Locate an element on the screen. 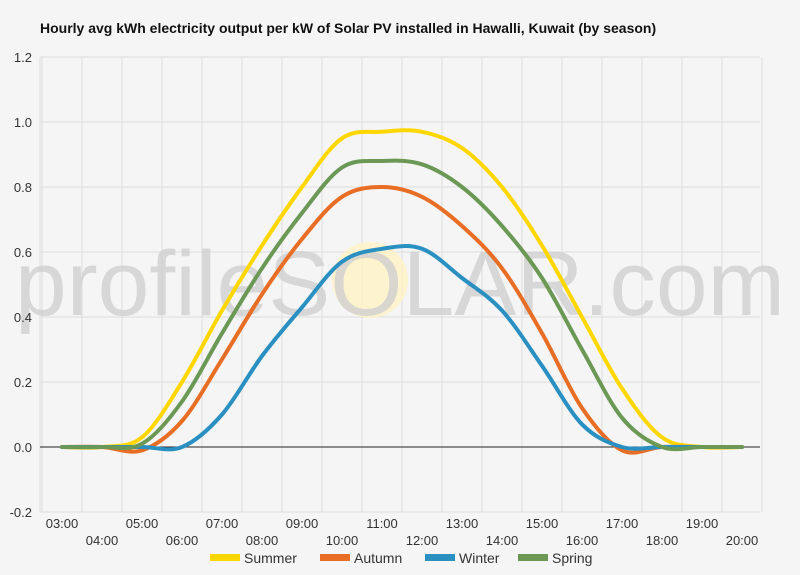 This screenshot has width=800, height=575. watermark-sun-icon is located at coordinates (370, 280).